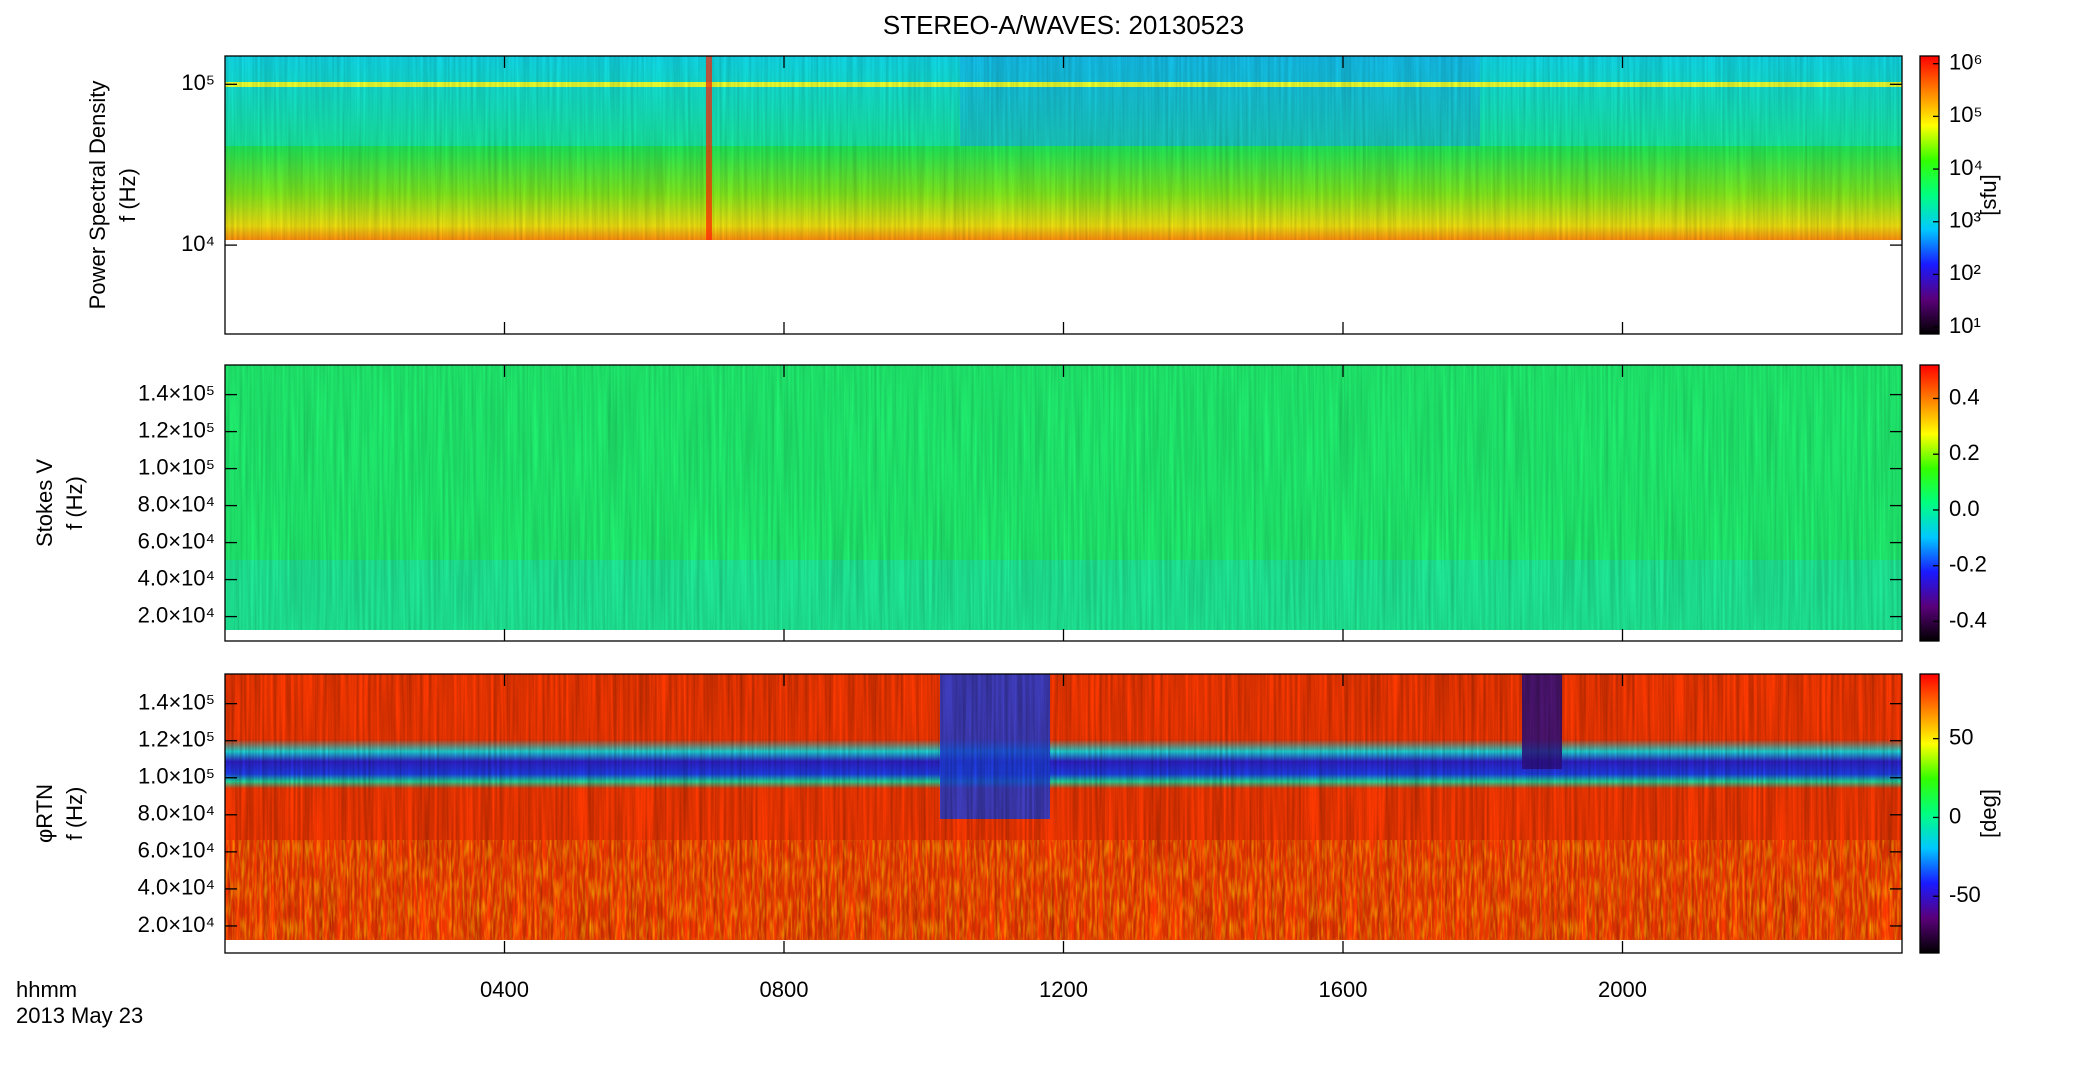 The width and height of the screenshot is (2096, 1080). What do you see at coordinates (1988, 813) in the screenshot?
I see `colorbar-label: [deg]` at bounding box center [1988, 813].